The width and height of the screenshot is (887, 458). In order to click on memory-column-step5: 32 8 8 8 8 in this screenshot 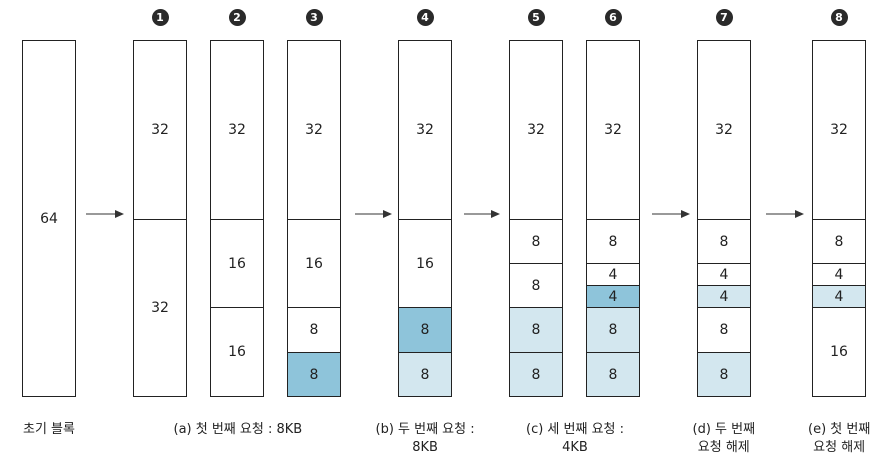, I will do `click(536, 218)`.